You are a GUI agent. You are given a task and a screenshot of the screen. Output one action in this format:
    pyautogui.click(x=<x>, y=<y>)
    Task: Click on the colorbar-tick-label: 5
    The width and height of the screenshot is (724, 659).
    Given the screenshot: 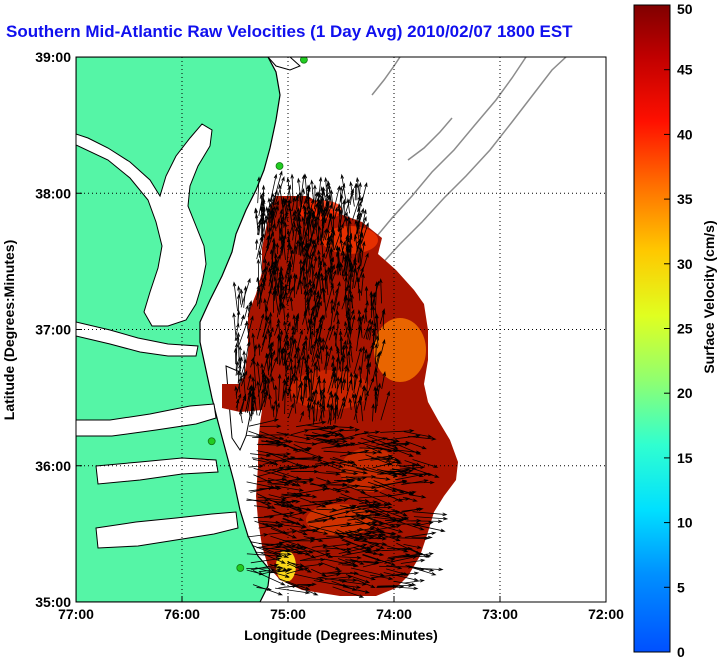 What is the action you would take?
    pyautogui.click(x=681, y=587)
    